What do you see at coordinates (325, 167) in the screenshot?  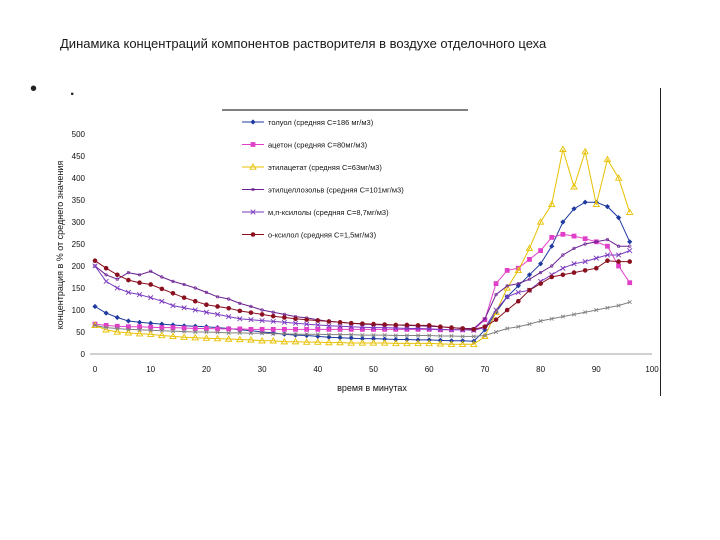 I see `legend-label: этилацетат (средняя С=63мг/м3)` at bounding box center [325, 167].